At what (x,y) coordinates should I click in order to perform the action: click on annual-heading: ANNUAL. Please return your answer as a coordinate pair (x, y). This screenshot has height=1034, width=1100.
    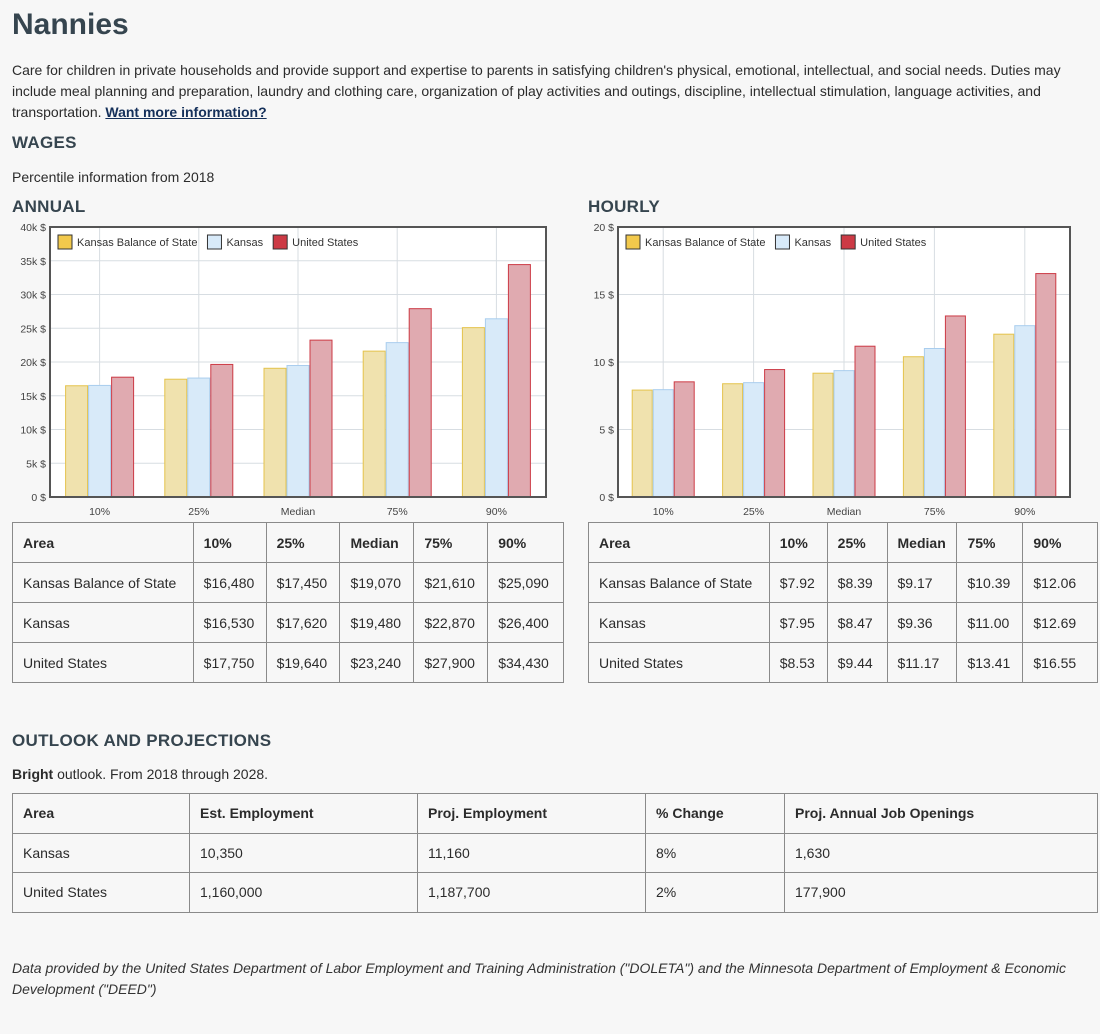
    Looking at the image, I should click on (49, 206).